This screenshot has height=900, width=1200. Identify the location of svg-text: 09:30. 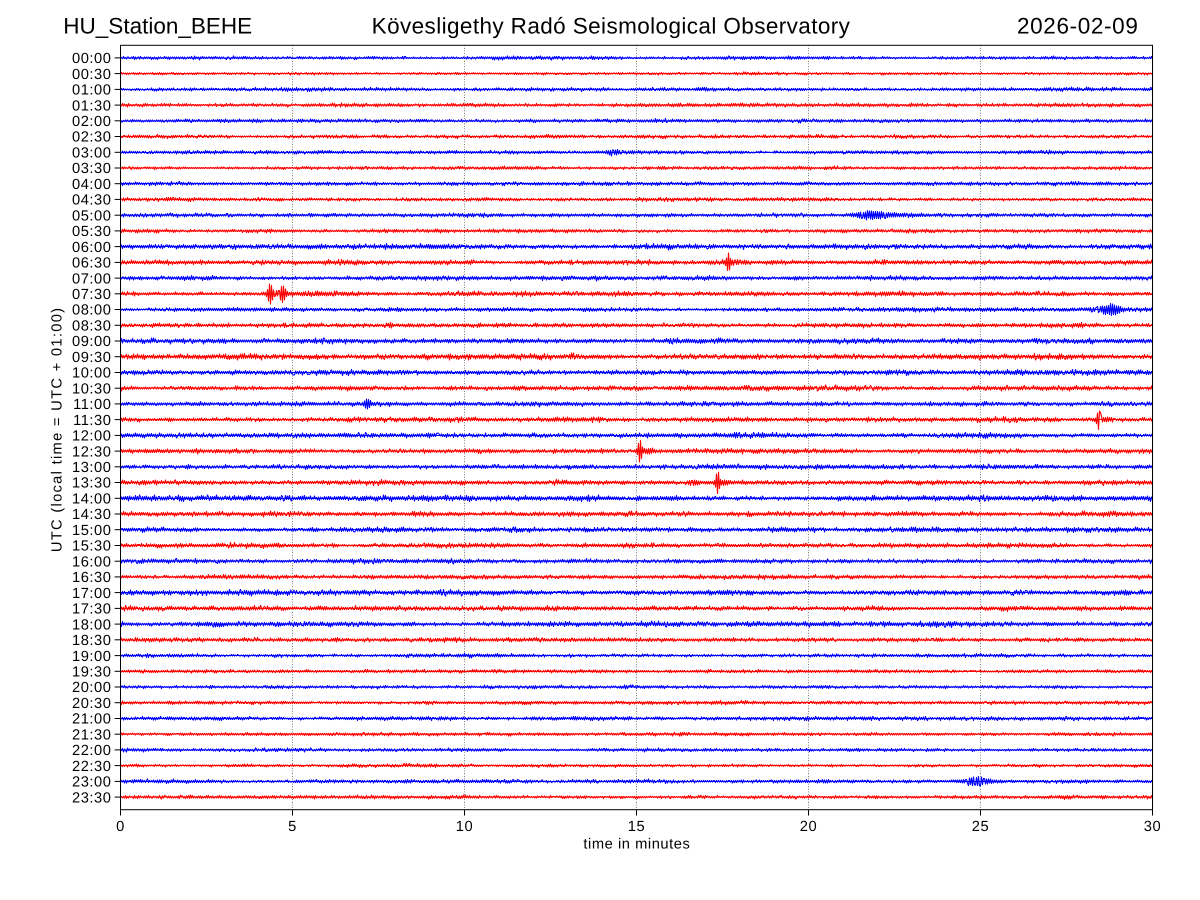
(92, 358).